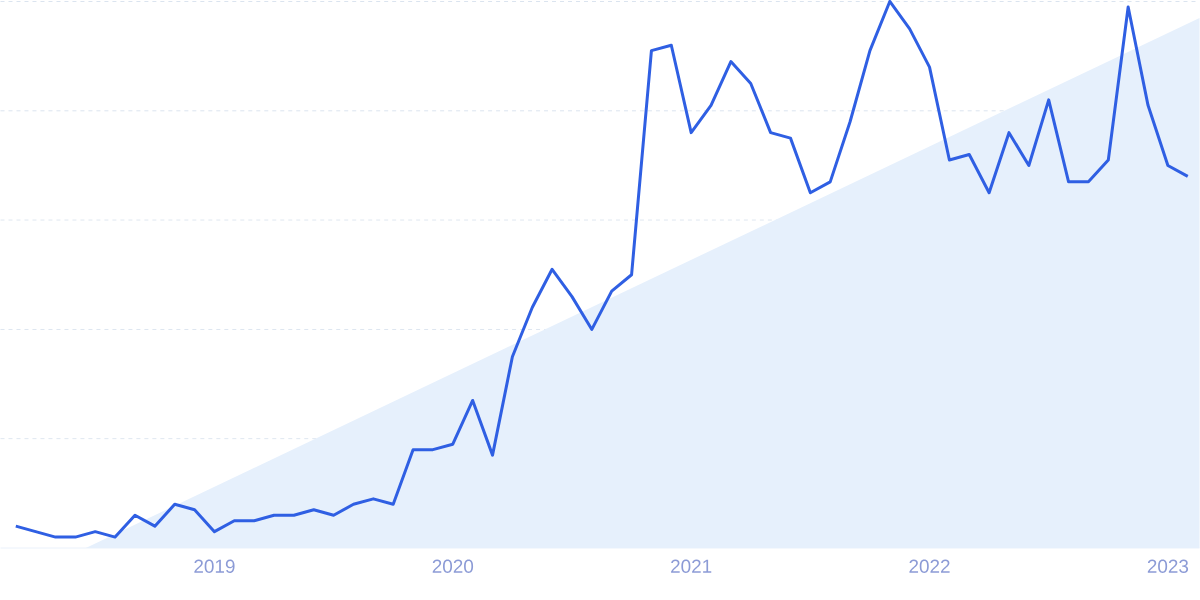 The image size is (1200, 600). I want to click on x-tick-label: 2021, so click(691, 566).